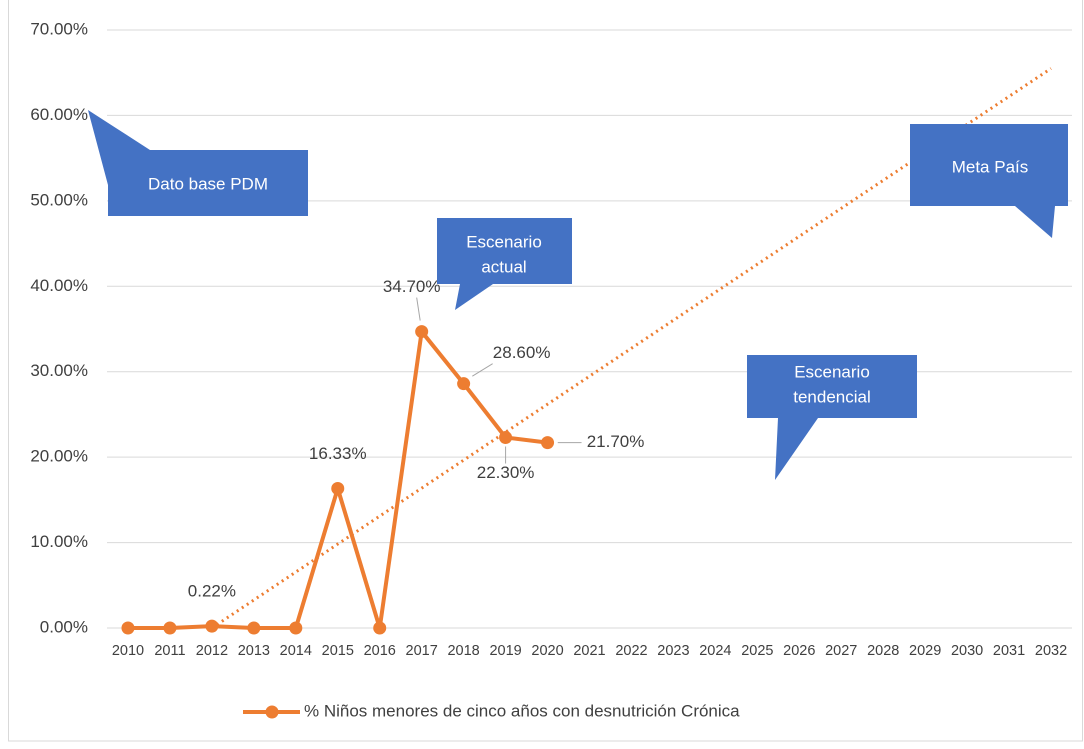 The image size is (1084, 749). Describe the element at coordinates (505, 651) in the screenshot. I see `x-tick-label: 2019` at that location.